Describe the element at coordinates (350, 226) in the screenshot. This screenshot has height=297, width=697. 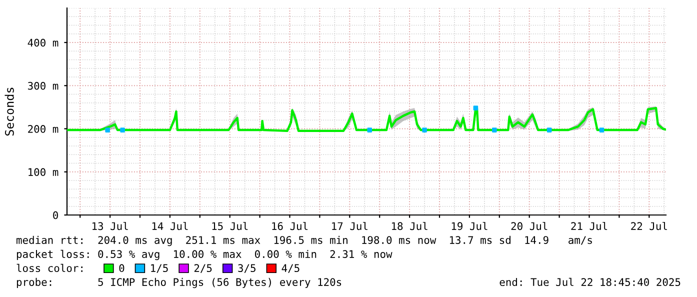
I see `x-tick-label: 17 Jul` at that location.